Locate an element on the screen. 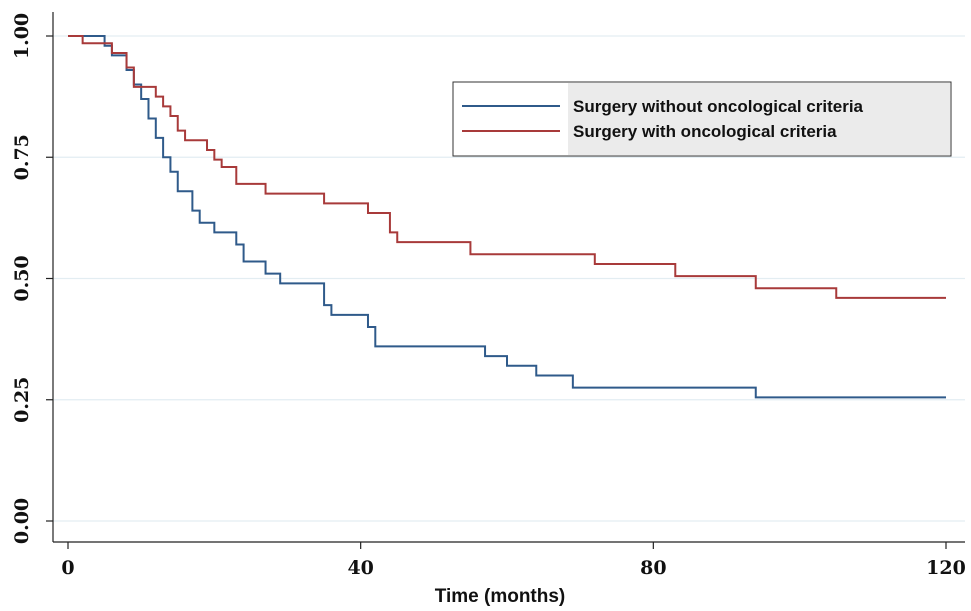 The width and height of the screenshot is (971, 611). y-tick-label: 0.75 is located at coordinates (22, 157).